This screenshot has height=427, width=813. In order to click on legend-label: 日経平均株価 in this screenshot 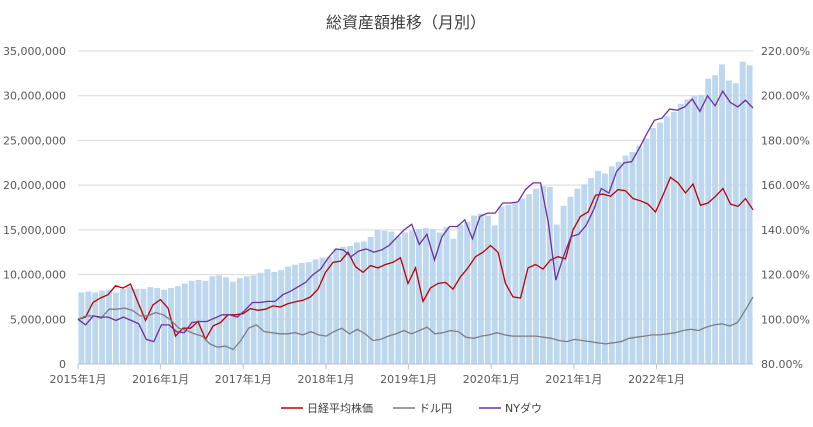, I will do `click(340, 408)`.